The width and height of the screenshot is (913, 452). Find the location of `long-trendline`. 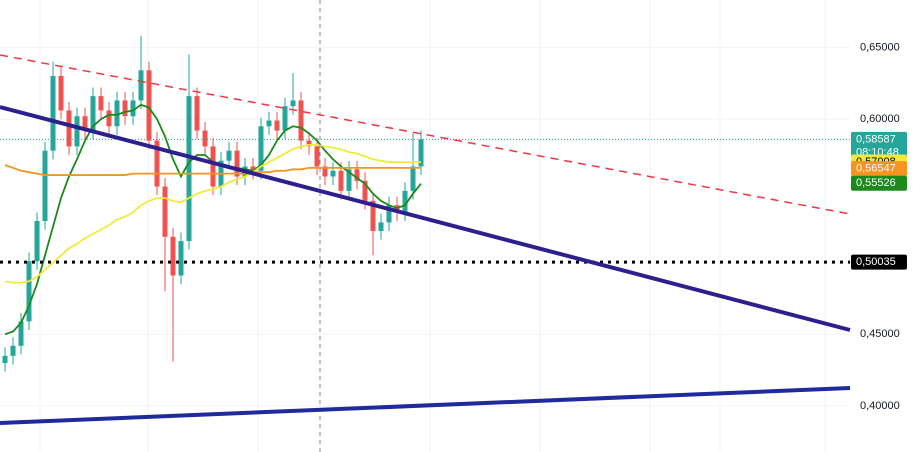

long-trendline is located at coordinates (425, 405).